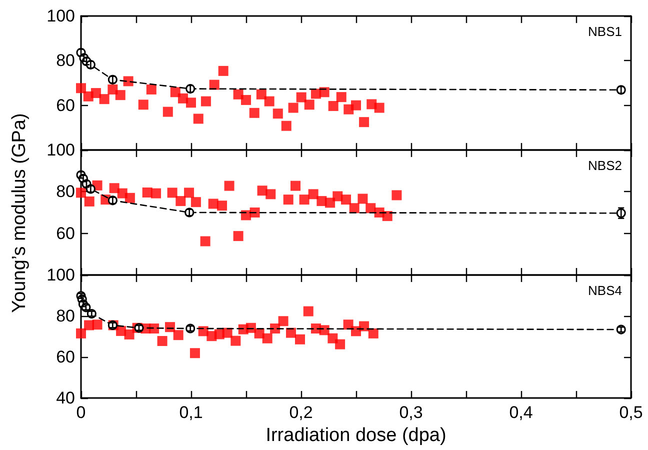 The height and width of the screenshot is (450, 648). I want to click on x-tick-label: 0,4, so click(521, 412).